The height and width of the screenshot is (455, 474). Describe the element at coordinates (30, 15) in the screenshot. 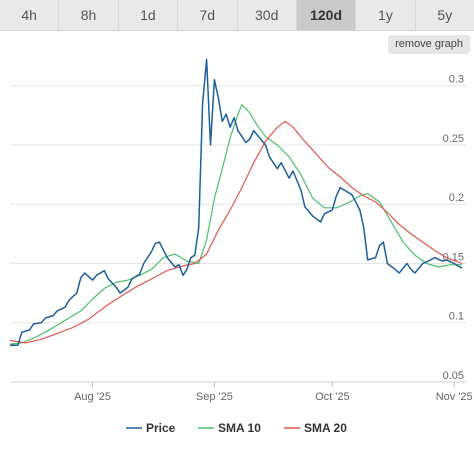

I see `tab-4h: 4h` at that location.